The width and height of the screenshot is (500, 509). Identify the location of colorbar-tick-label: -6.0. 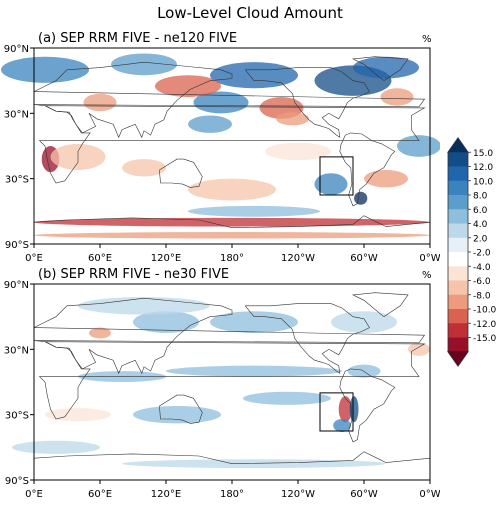
(482, 282).